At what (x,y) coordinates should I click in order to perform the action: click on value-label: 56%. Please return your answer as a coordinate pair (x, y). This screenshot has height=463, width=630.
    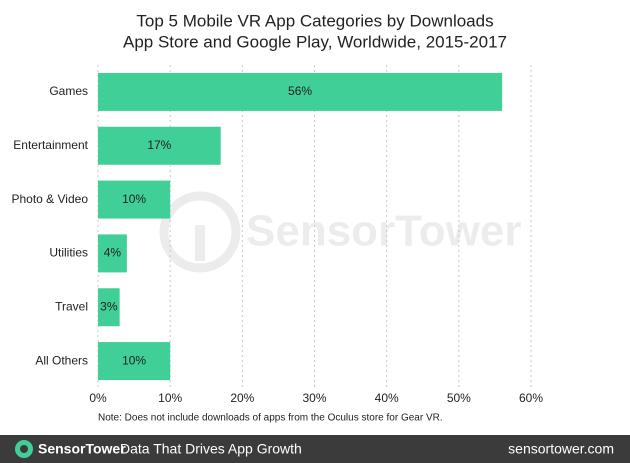
    Looking at the image, I should click on (300, 91).